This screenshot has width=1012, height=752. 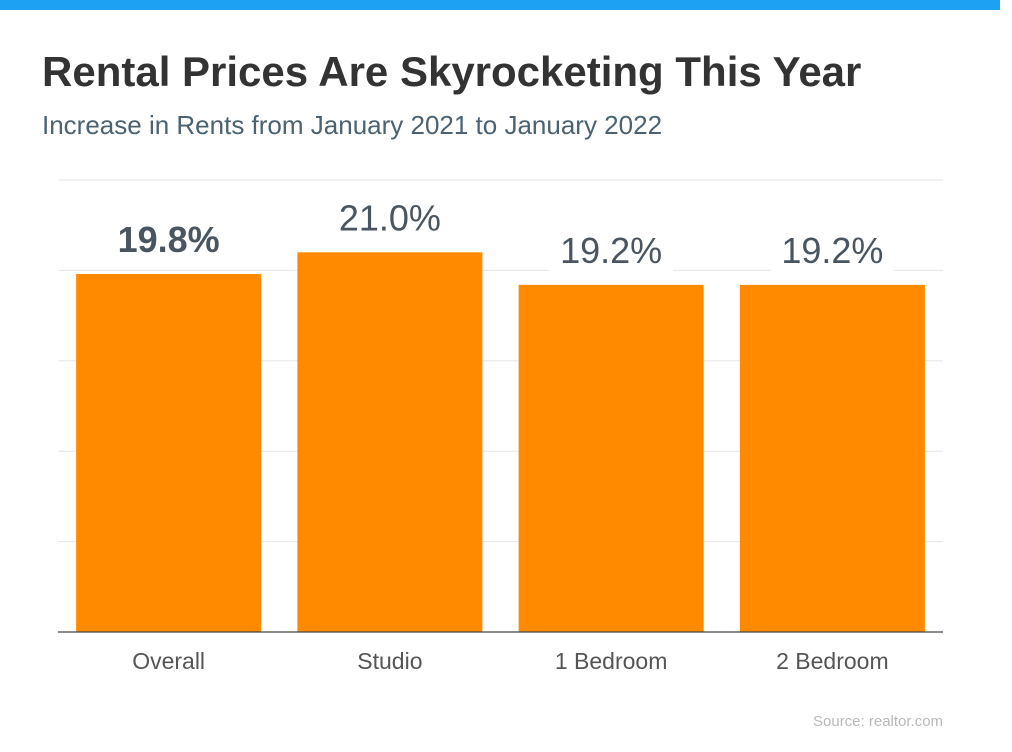 I want to click on value-label: 19.8%, so click(x=169, y=239).